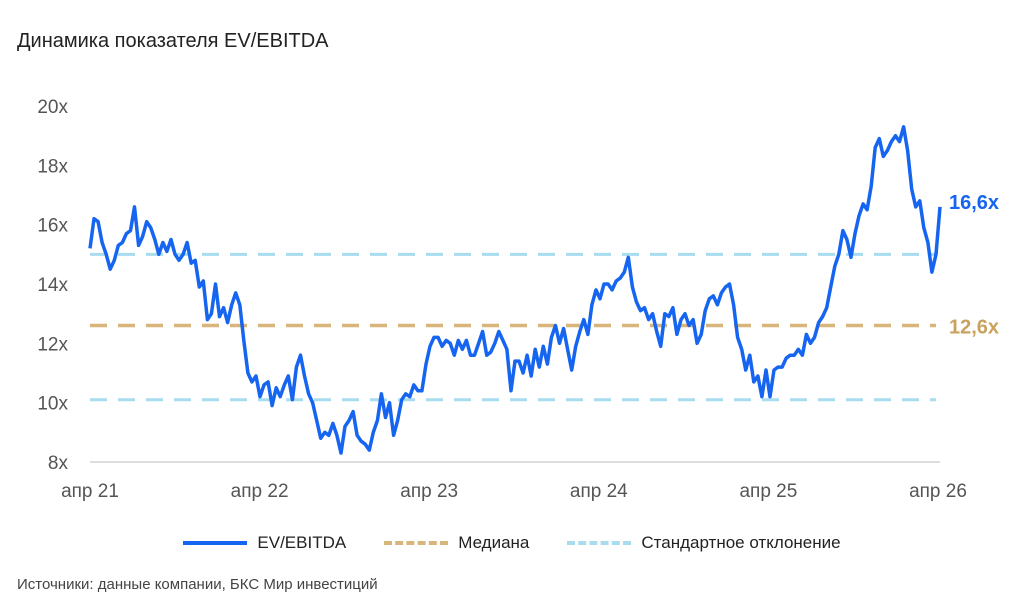 Image resolution: width=1024 pixels, height=610 pixels. What do you see at coordinates (768, 491) in the screenshot?
I see `x-tick-label: апр 25` at bounding box center [768, 491].